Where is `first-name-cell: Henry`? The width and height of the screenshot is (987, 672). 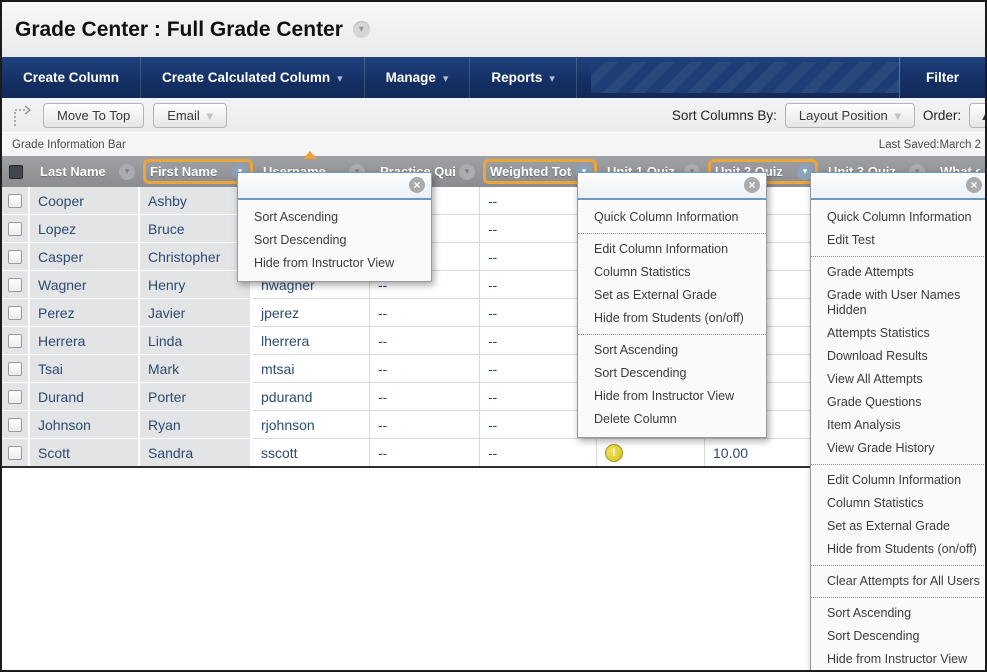
first-name-cell: Henry is located at coordinates (196, 285).